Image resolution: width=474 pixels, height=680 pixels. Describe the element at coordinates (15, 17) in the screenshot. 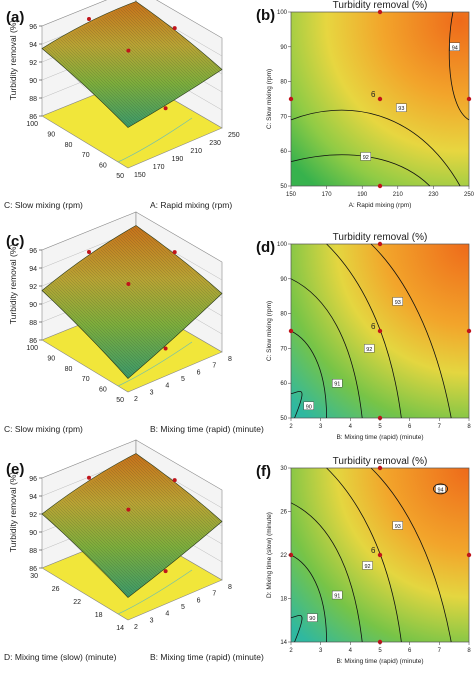

I see `panel-label: (a)` at that location.